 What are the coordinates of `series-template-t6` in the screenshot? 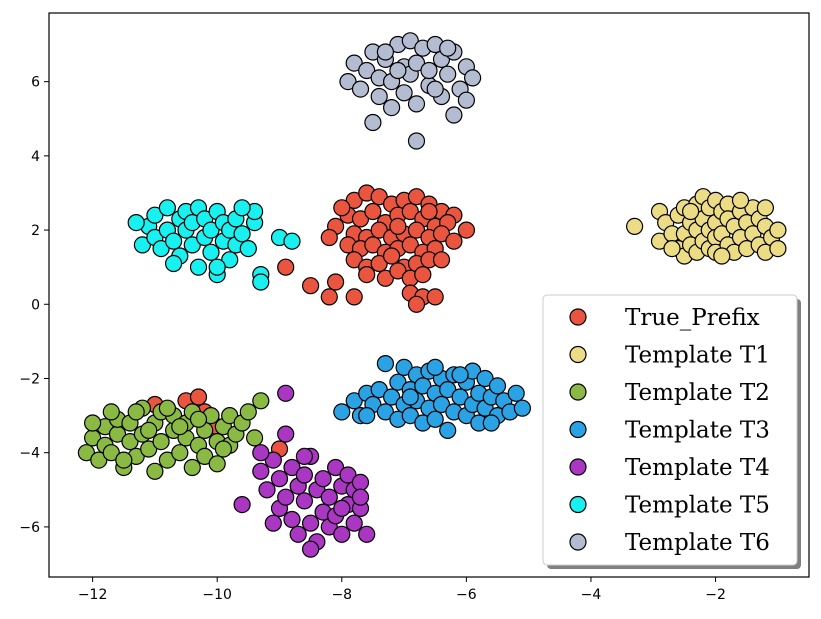 It's located at (410, 91).